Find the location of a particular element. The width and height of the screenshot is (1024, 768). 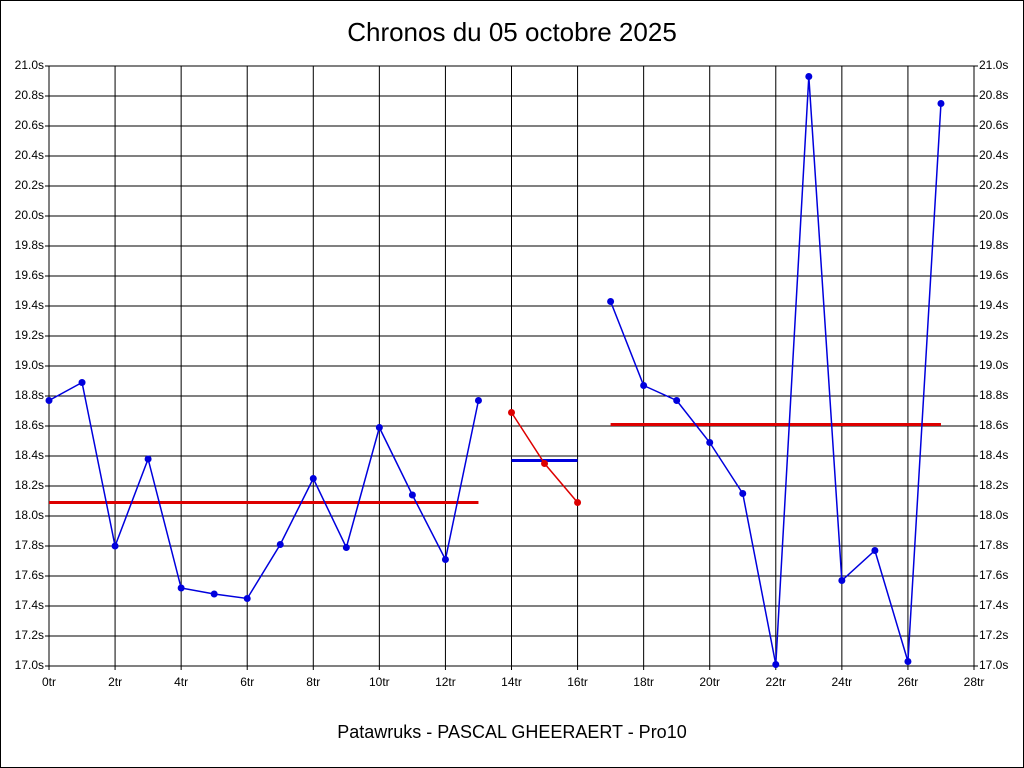

y-tick-label: 18.8s is located at coordinates (29, 395).